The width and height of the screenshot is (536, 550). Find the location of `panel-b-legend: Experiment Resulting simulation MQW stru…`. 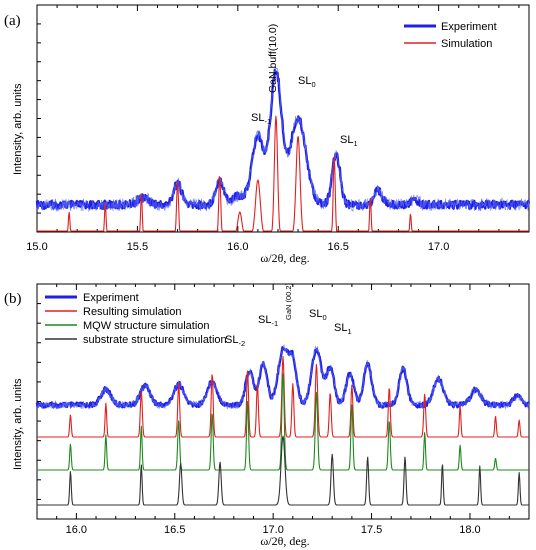

panel-b-legend: Experiment Resulting simulation MQW stru… is located at coordinates (136, 319).